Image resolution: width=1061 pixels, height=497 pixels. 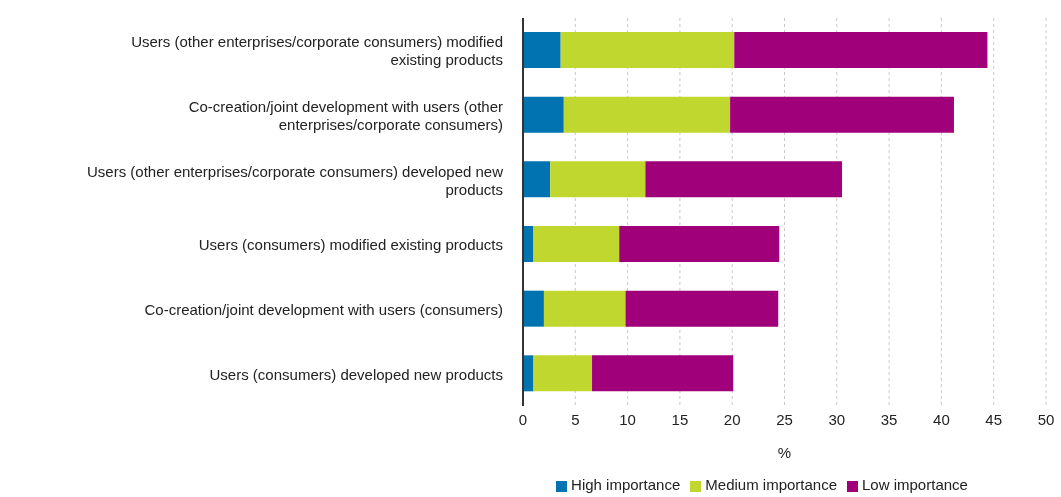 I want to click on legend-label: Medium importance, so click(x=771, y=484).